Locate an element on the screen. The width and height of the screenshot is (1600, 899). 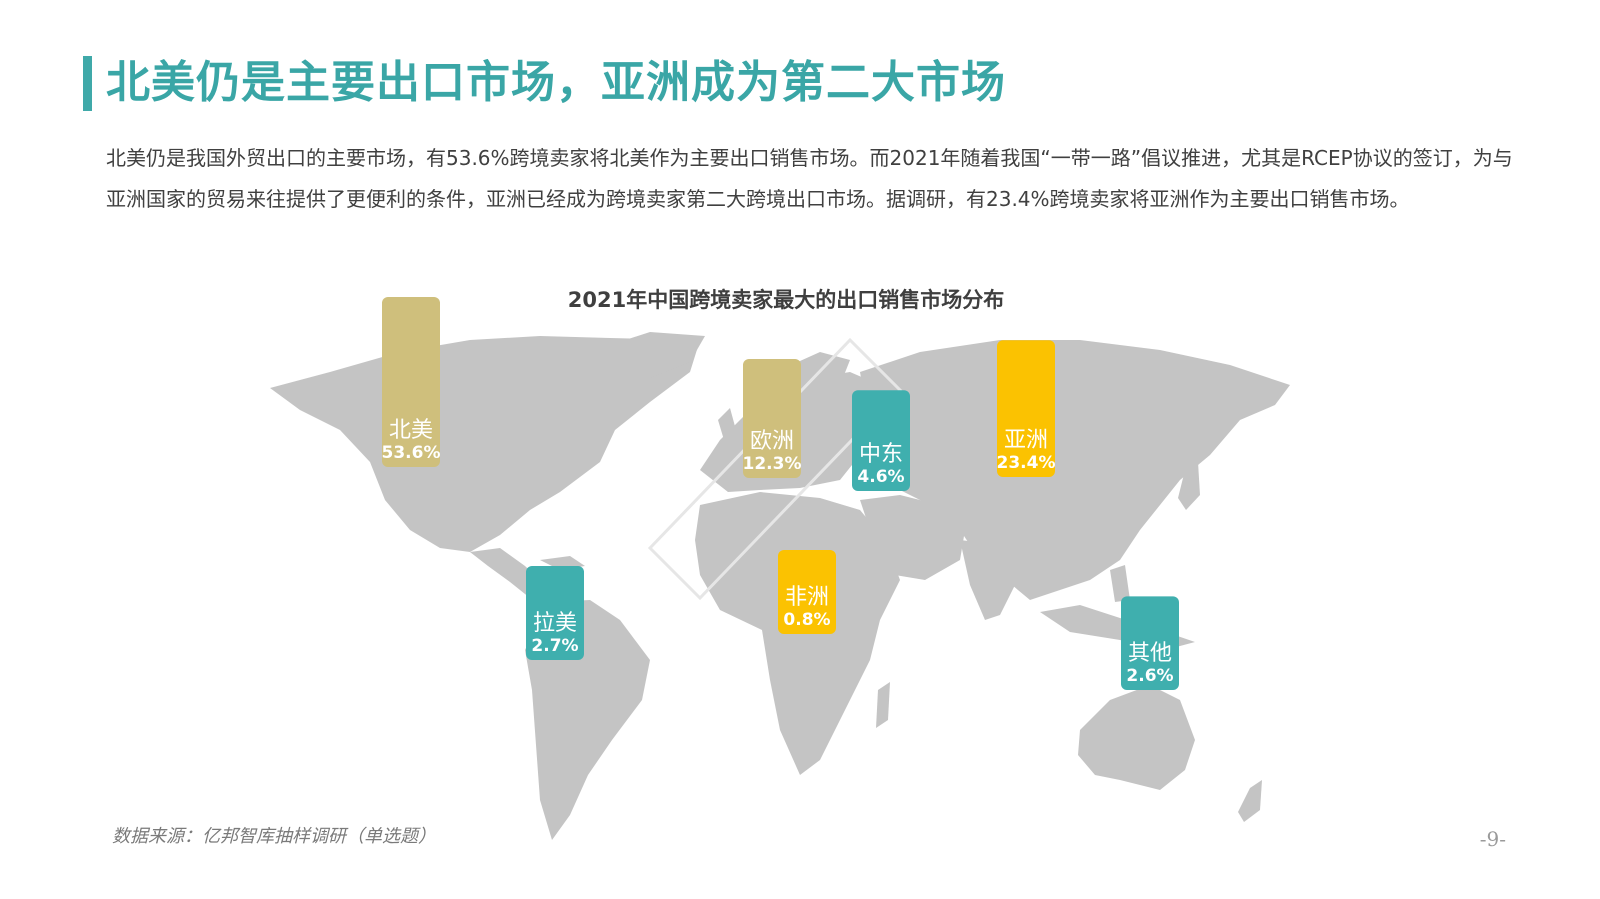
japan-shape is located at coordinates (1189, 486).